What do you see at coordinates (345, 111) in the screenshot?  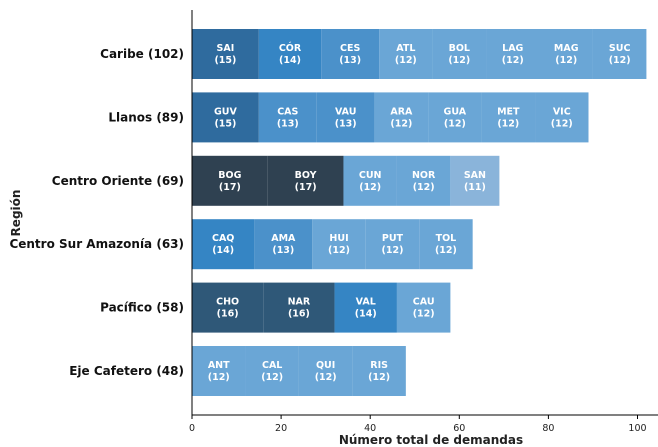 I see `segment-code-label: VAU` at bounding box center [345, 111].